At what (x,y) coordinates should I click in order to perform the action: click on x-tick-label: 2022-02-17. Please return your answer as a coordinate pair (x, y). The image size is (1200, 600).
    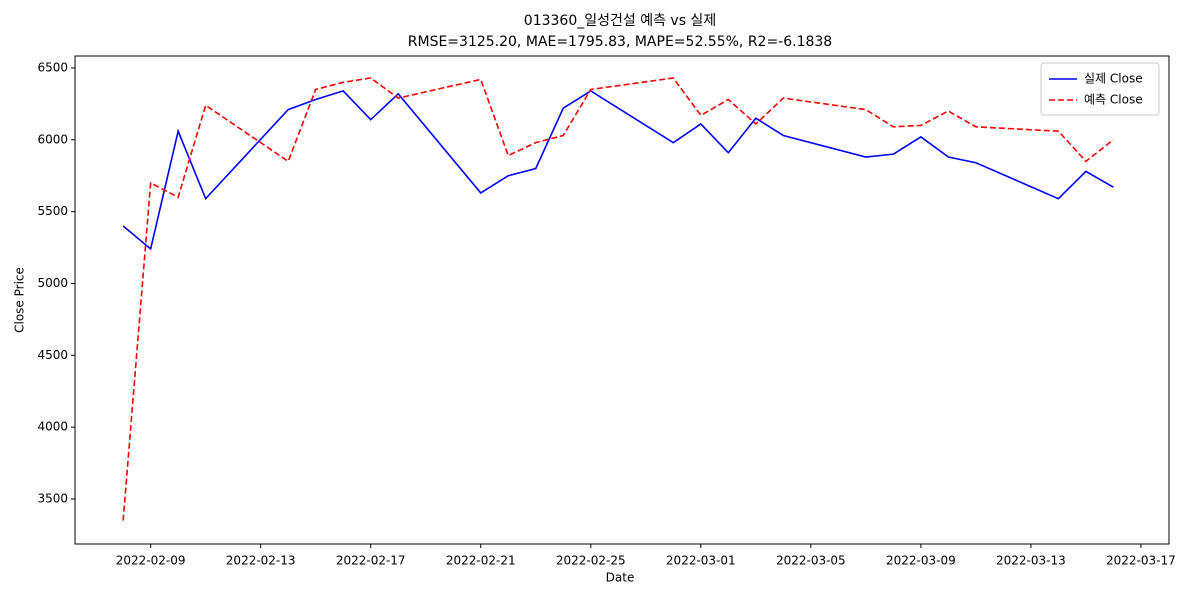
    Looking at the image, I should click on (371, 561).